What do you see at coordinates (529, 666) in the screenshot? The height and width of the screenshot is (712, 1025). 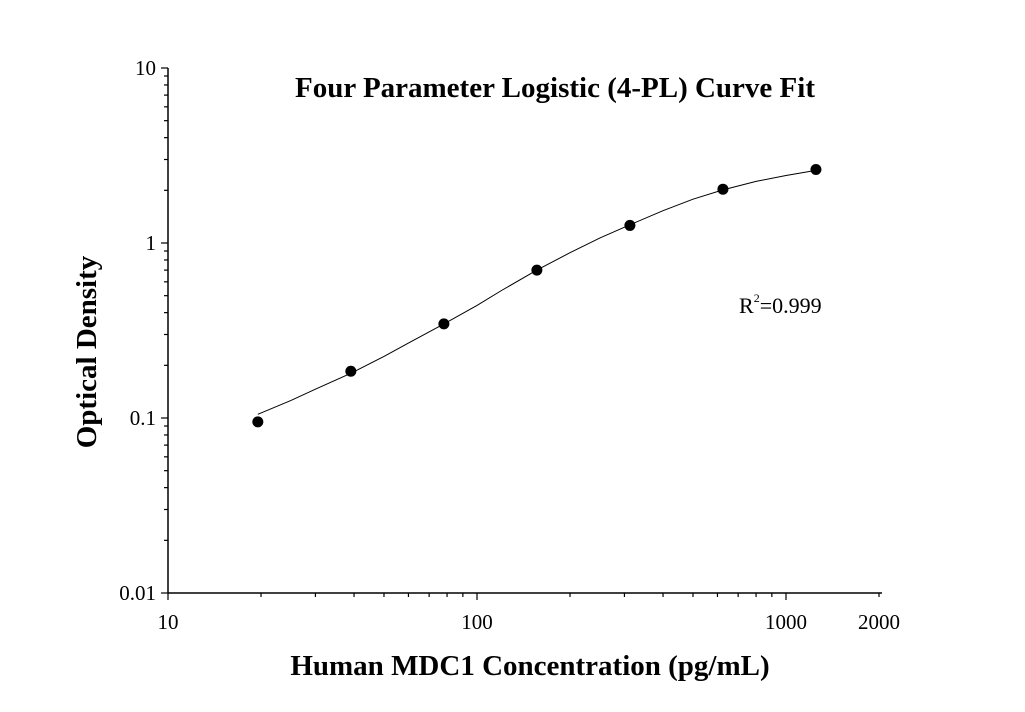 I see `x-axis-title: Human MDC1 Concentration (pg/mL)` at bounding box center [529, 666].